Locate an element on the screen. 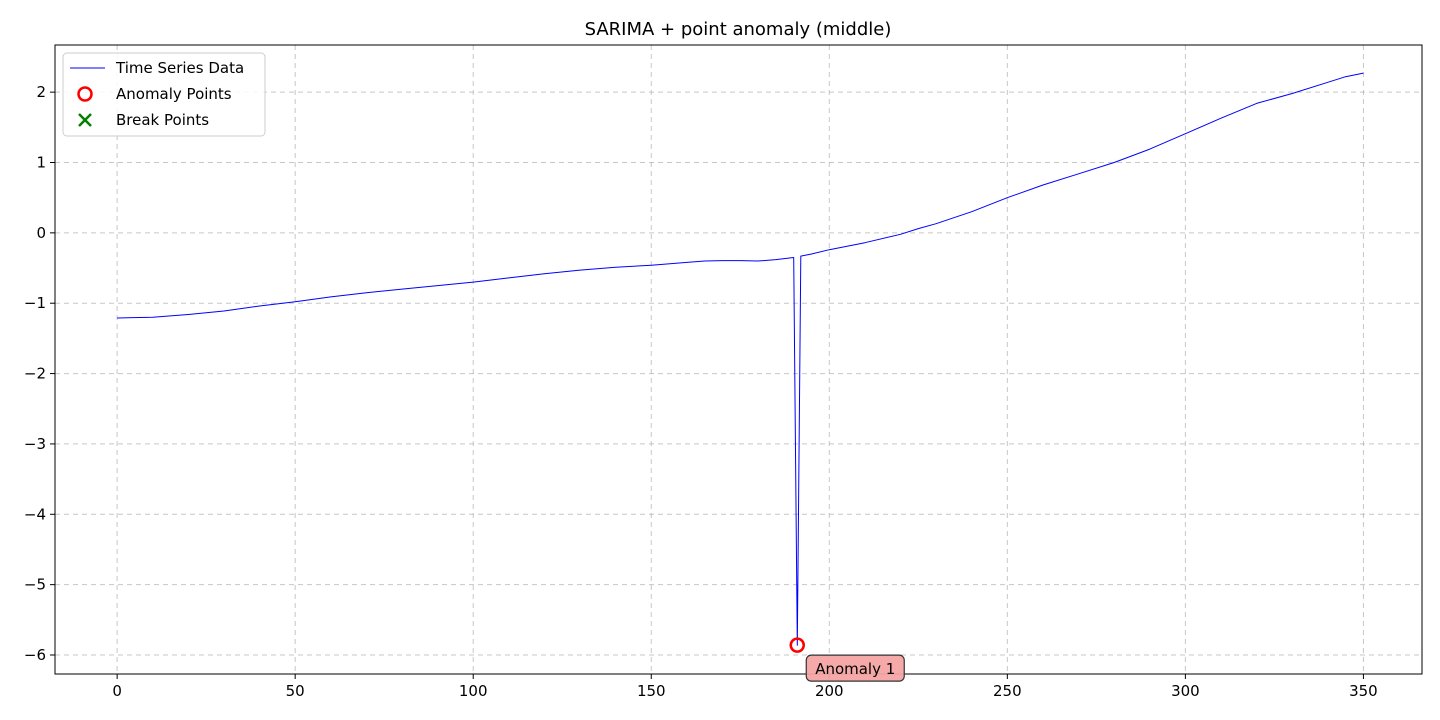  annotations: Anomaly 1 is located at coordinates (855, 668).